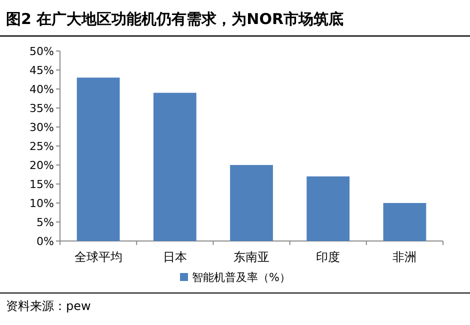  What do you see at coordinates (48, 306) in the screenshot?
I see `text: 资料来源：pew` at bounding box center [48, 306].